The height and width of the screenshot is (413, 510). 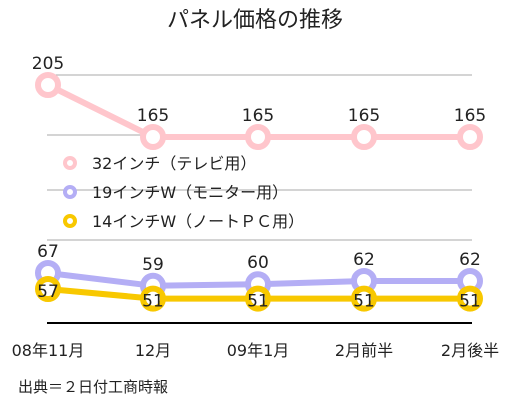 What do you see at coordinates (255, 20) in the screenshot?
I see `chart-title: パネル価格の推移` at bounding box center [255, 20].